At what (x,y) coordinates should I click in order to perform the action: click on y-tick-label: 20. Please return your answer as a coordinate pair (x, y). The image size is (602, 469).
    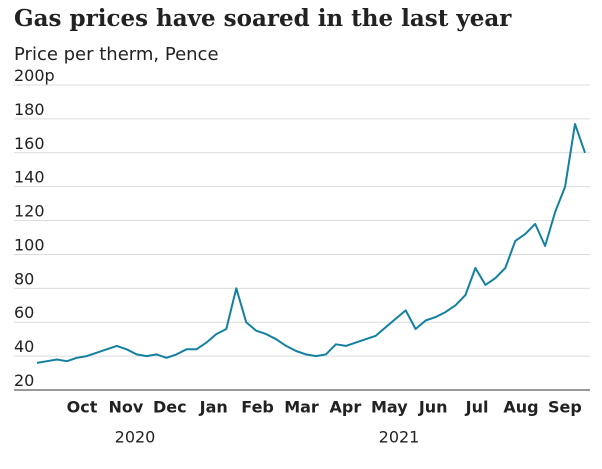
    Looking at the image, I should click on (24, 380).